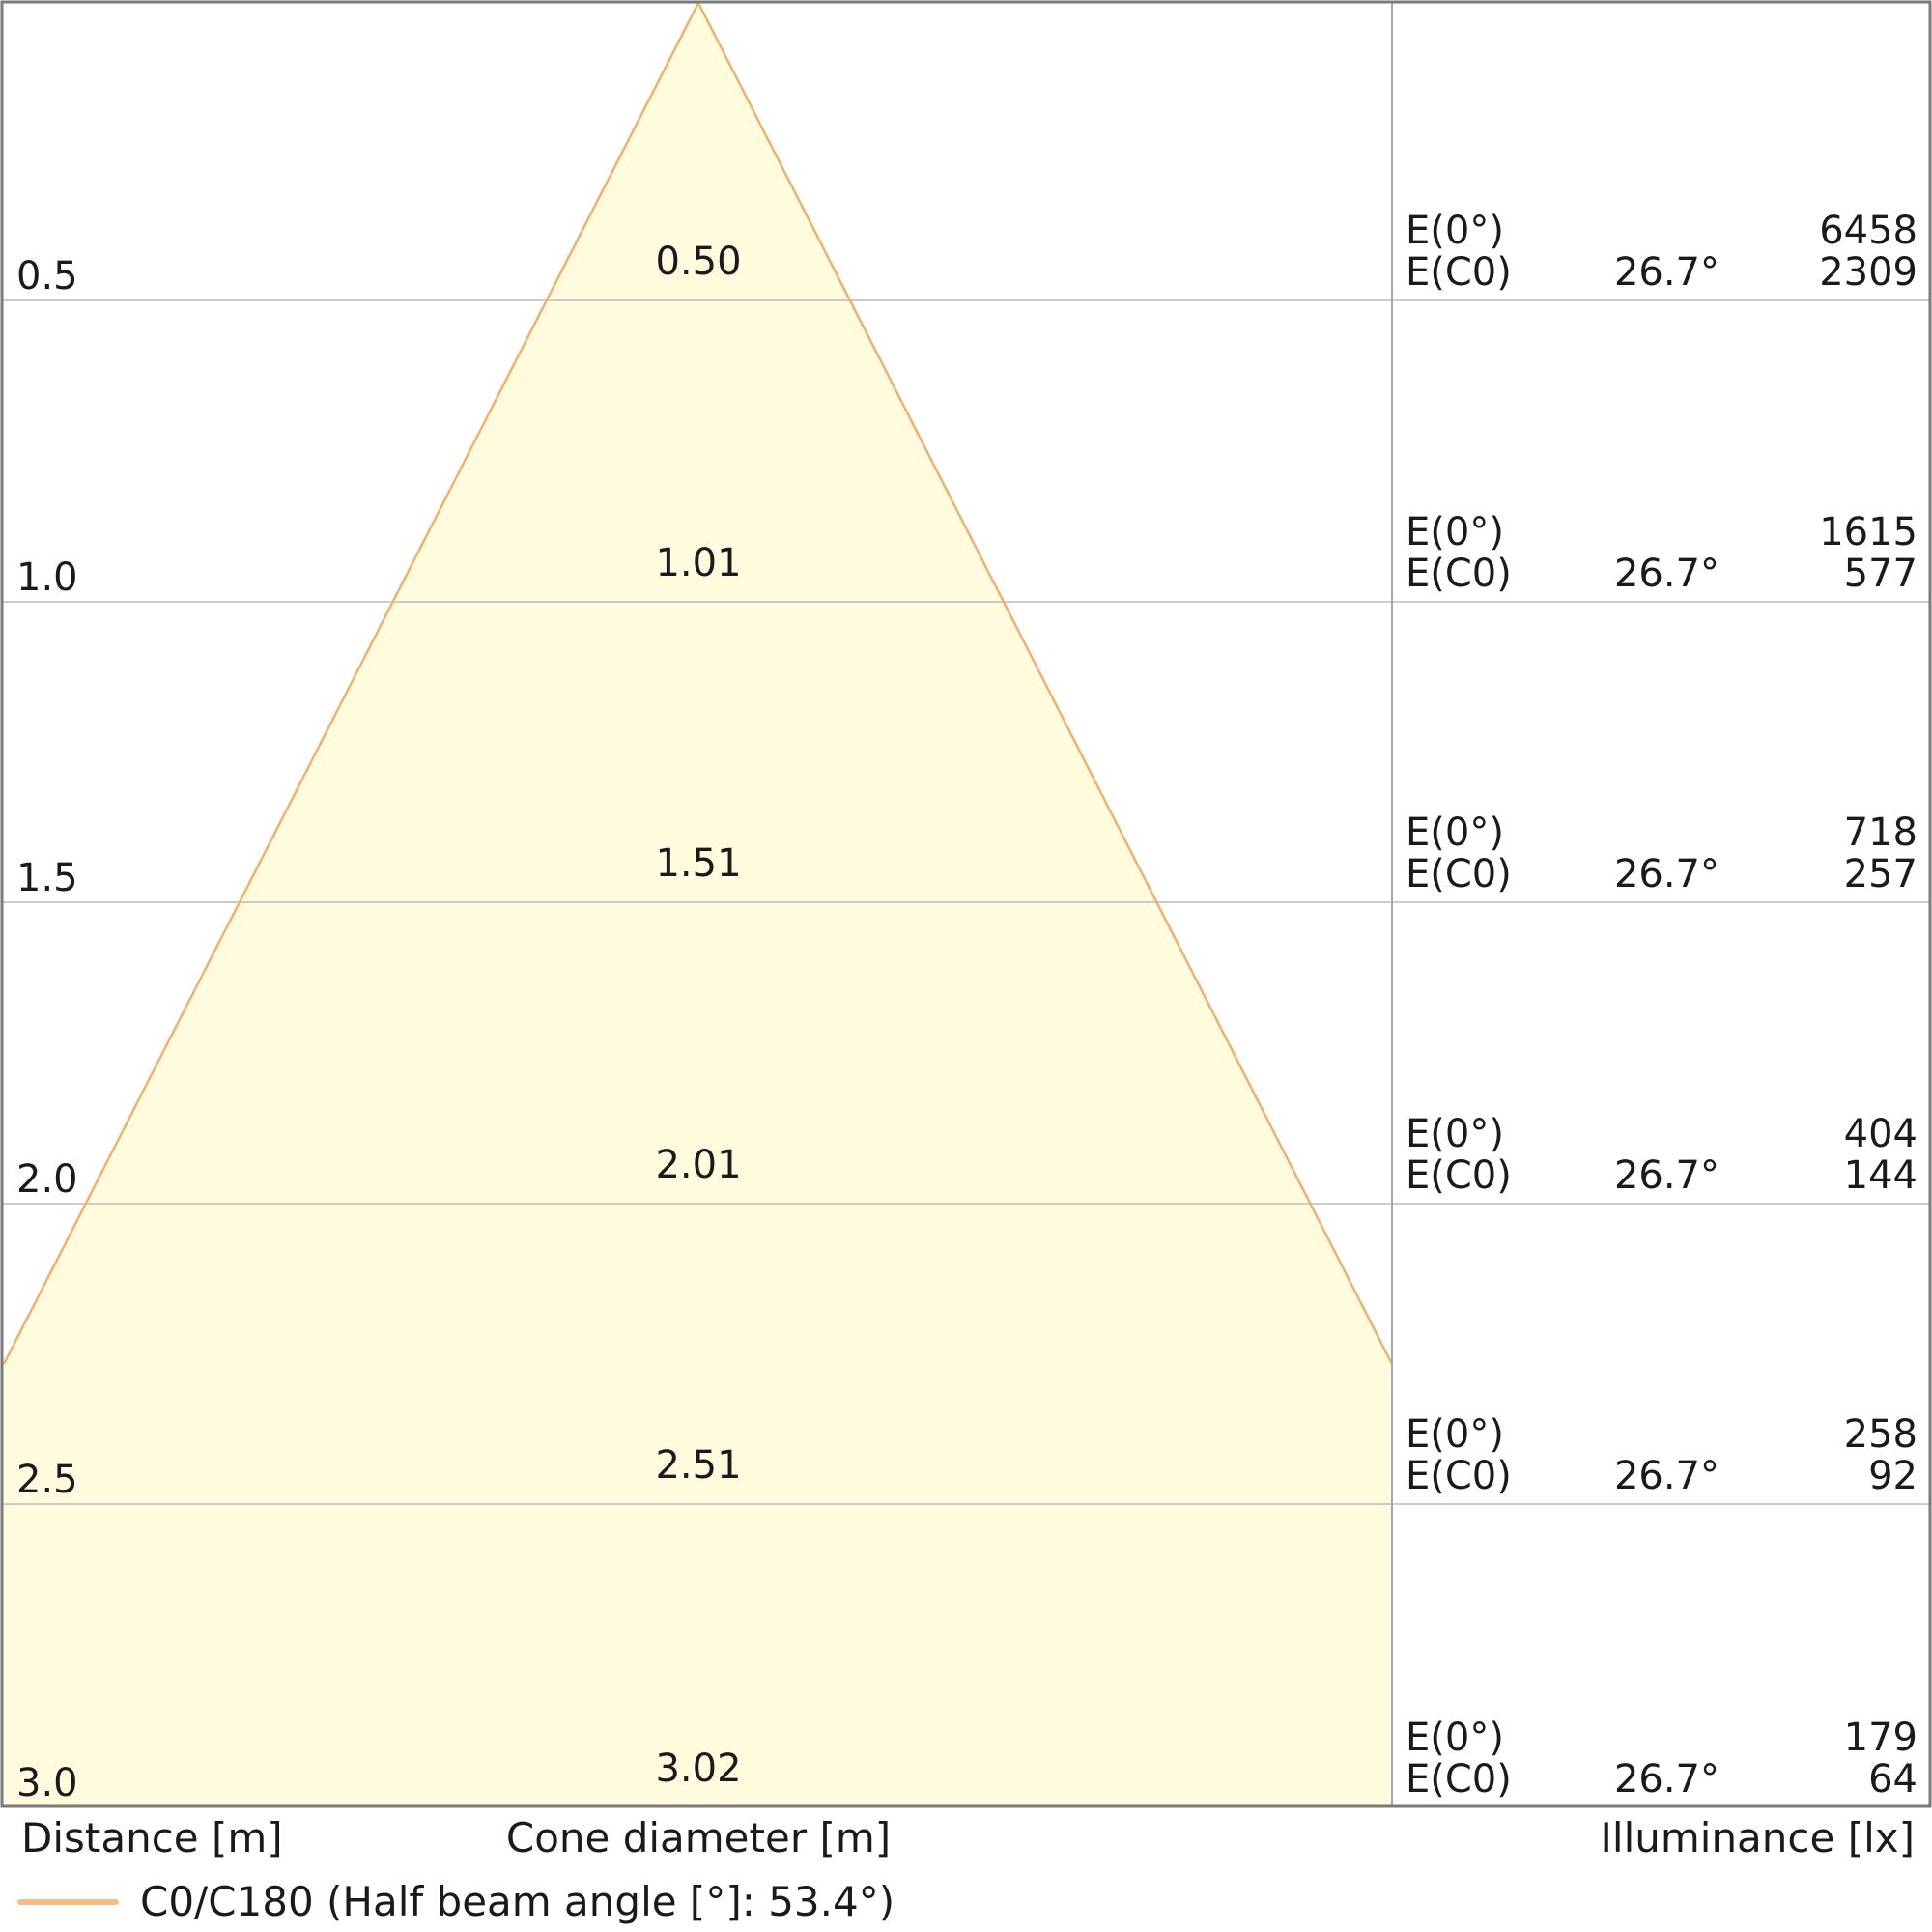  I want to click on cone-diameter-label: 2.01, so click(698, 1165).